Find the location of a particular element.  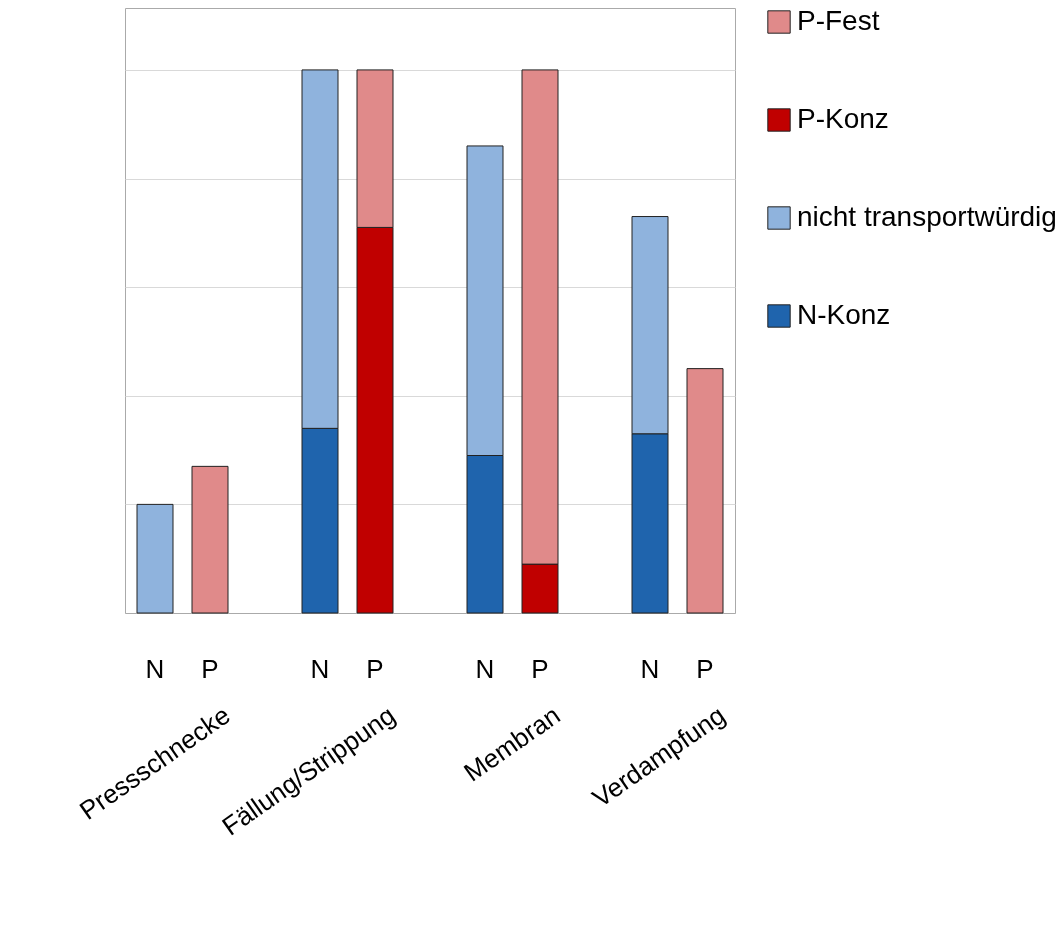

legend-label: P-Fest is located at coordinates (838, 20).